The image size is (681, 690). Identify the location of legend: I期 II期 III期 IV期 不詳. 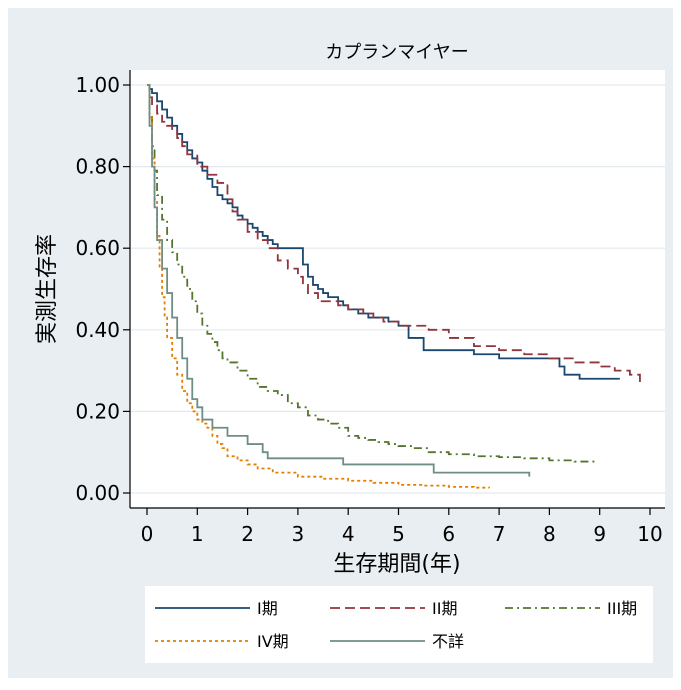
(399, 624).